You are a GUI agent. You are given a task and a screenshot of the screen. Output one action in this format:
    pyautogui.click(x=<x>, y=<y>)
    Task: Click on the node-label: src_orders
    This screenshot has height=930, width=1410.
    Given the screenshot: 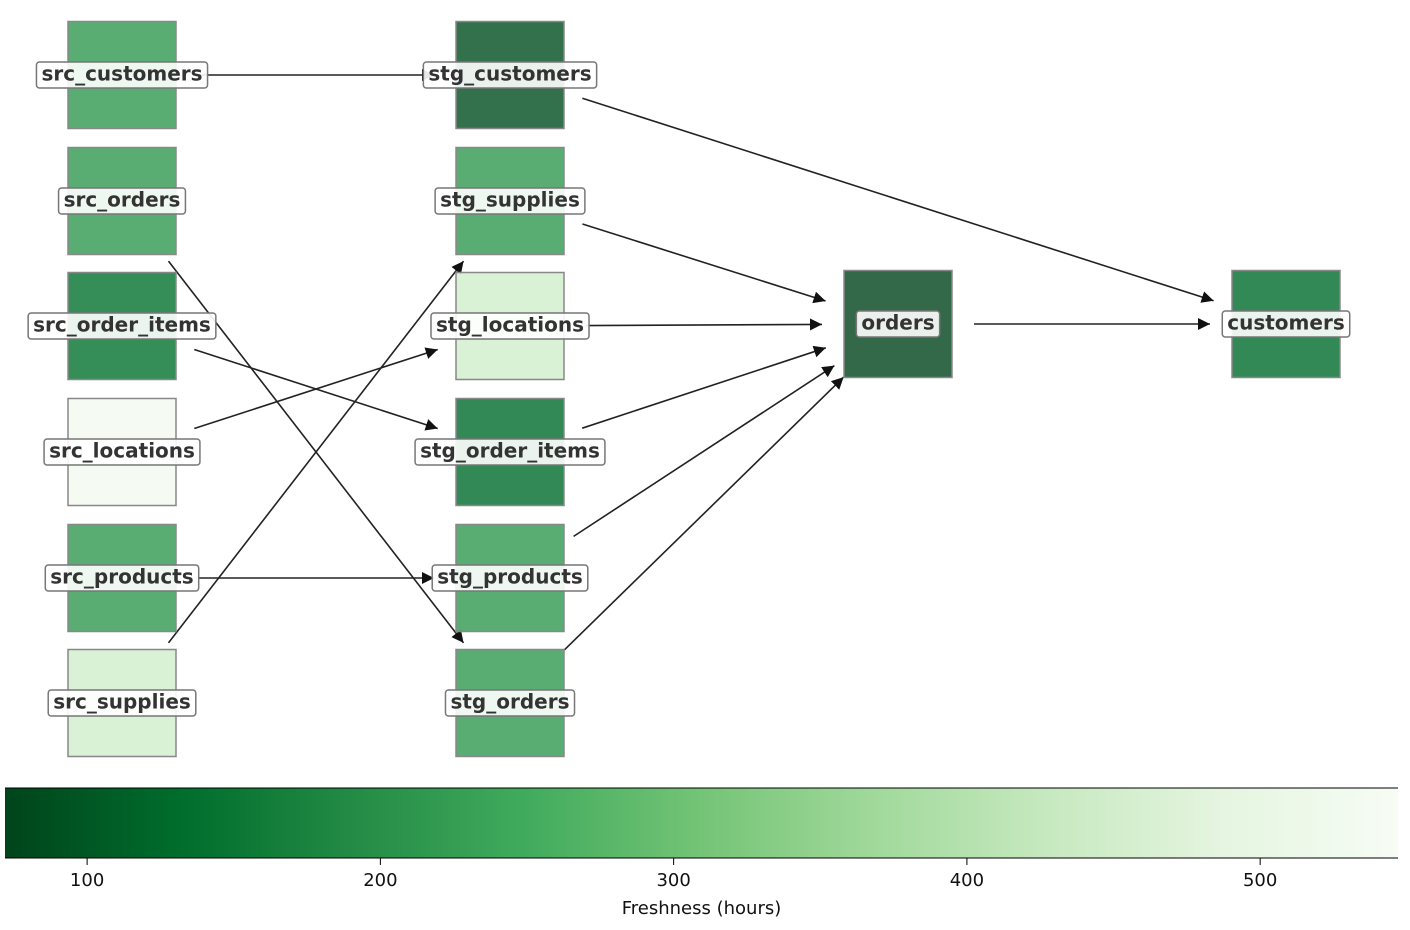 What is the action you would take?
    pyautogui.click(x=122, y=200)
    